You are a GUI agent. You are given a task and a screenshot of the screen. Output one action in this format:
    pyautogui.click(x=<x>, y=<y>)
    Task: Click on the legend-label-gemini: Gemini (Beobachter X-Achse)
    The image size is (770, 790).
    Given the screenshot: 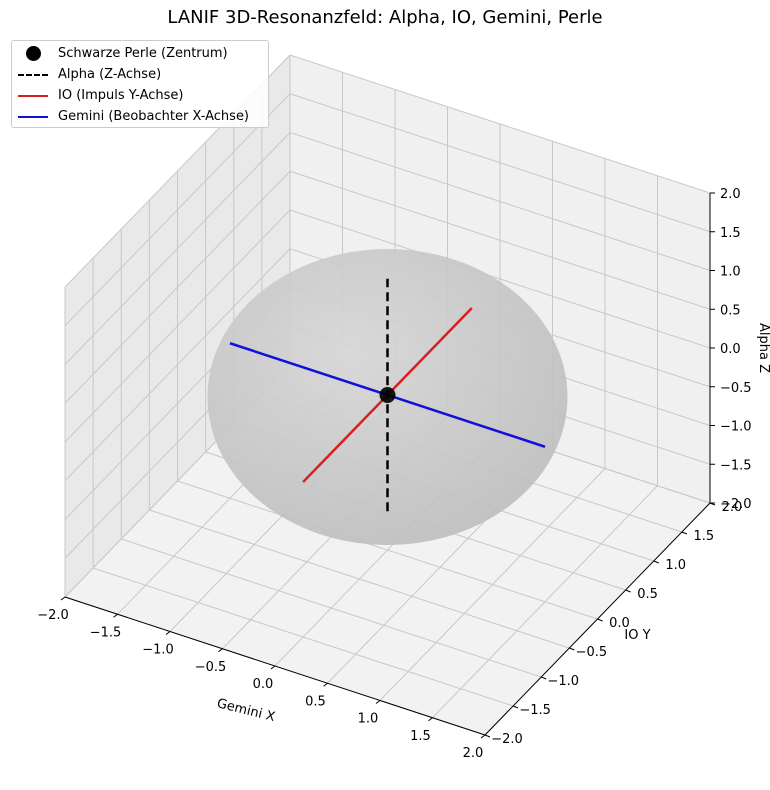 What is the action you would take?
    pyautogui.click(x=154, y=116)
    